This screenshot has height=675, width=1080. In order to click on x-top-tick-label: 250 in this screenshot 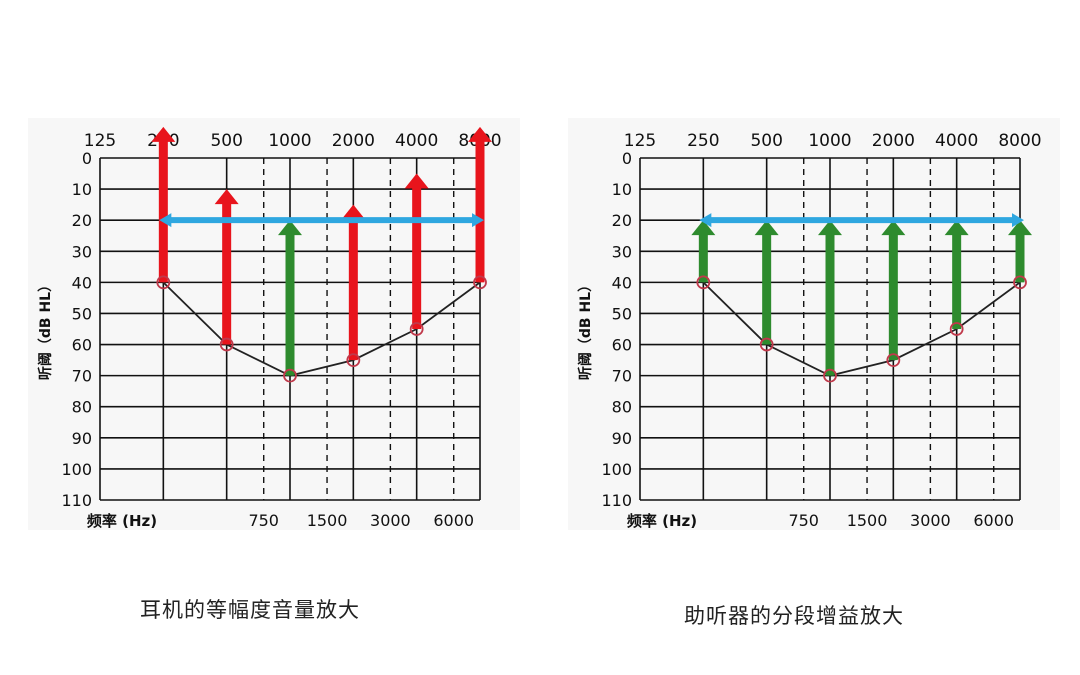, I will do `click(703, 141)`.